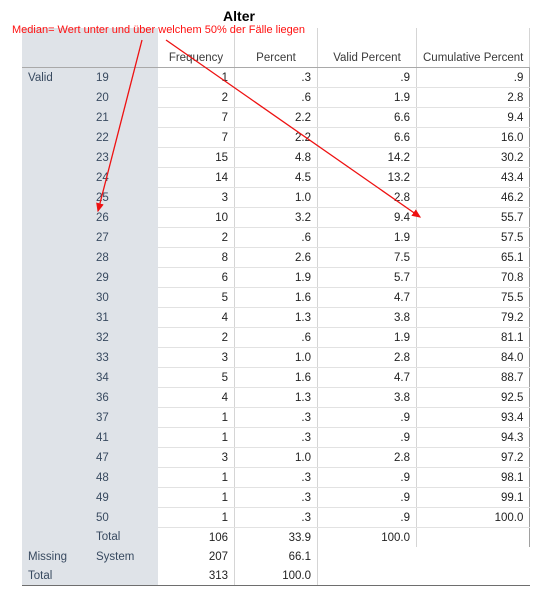  What do you see at coordinates (124, 556) in the screenshot?
I see `row-value-label: System` at bounding box center [124, 556].